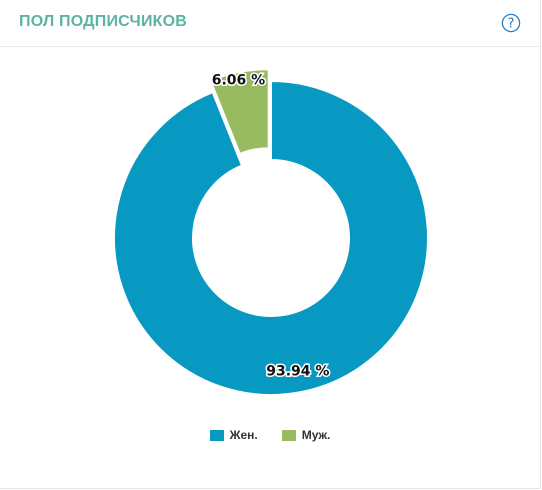 The height and width of the screenshot is (490, 542). Describe the element at coordinates (238, 80) in the screenshot. I see `slice-value-label-male: 6.06 %` at that location.